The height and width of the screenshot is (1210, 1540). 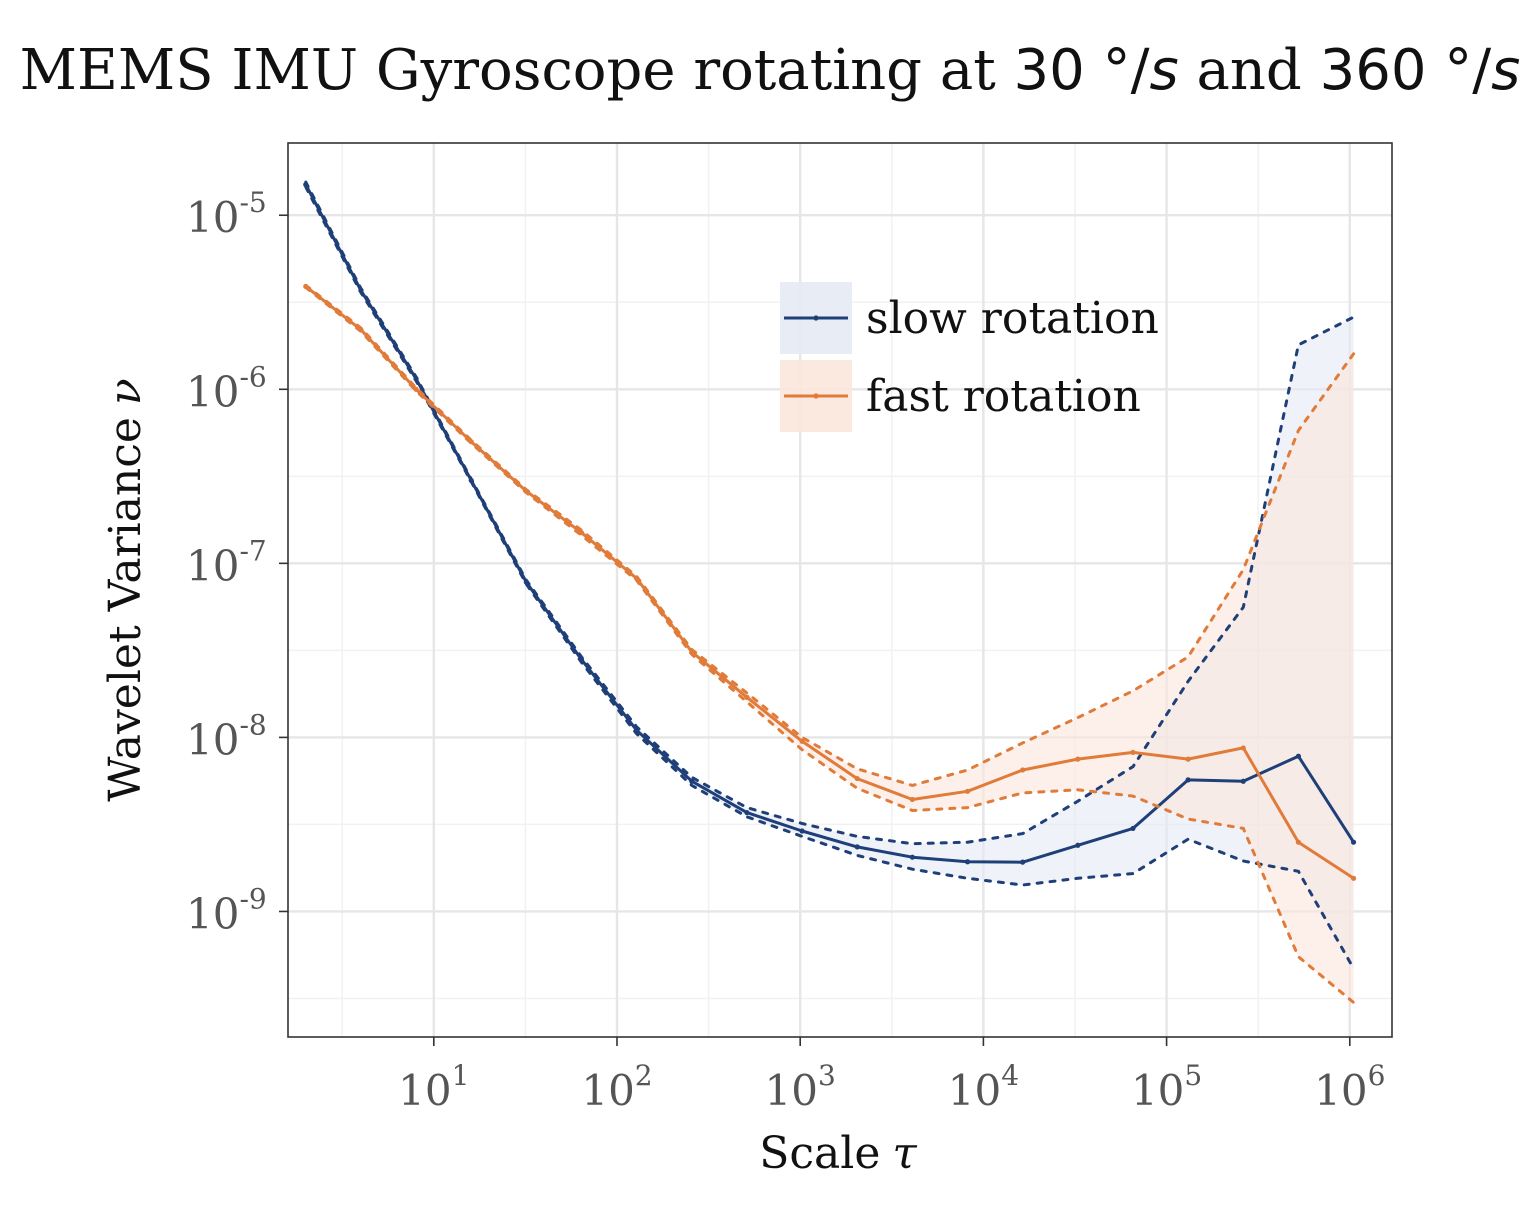 What do you see at coordinates (252, 376) in the screenshot?
I see `y-tick-exponent: -6` at bounding box center [252, 376].